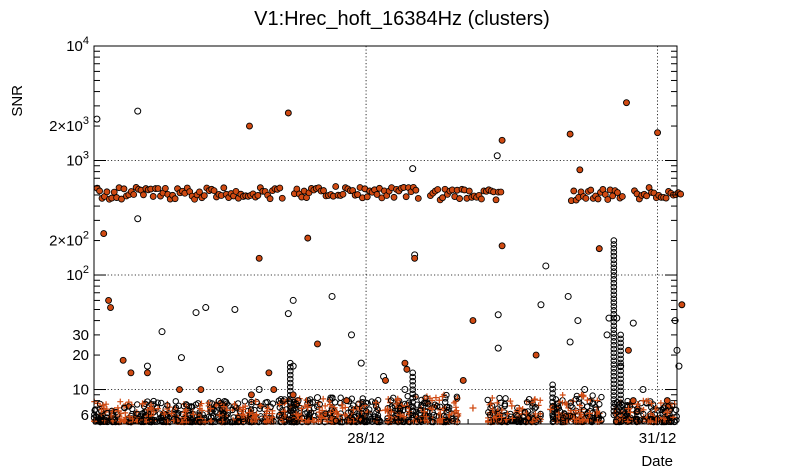 The height and width of the screenshot is (472, 805). What do you see at coordinates (85, 415) in the screenshot?
I see `y-tick-label: 6` at bounding box center [85, 415].